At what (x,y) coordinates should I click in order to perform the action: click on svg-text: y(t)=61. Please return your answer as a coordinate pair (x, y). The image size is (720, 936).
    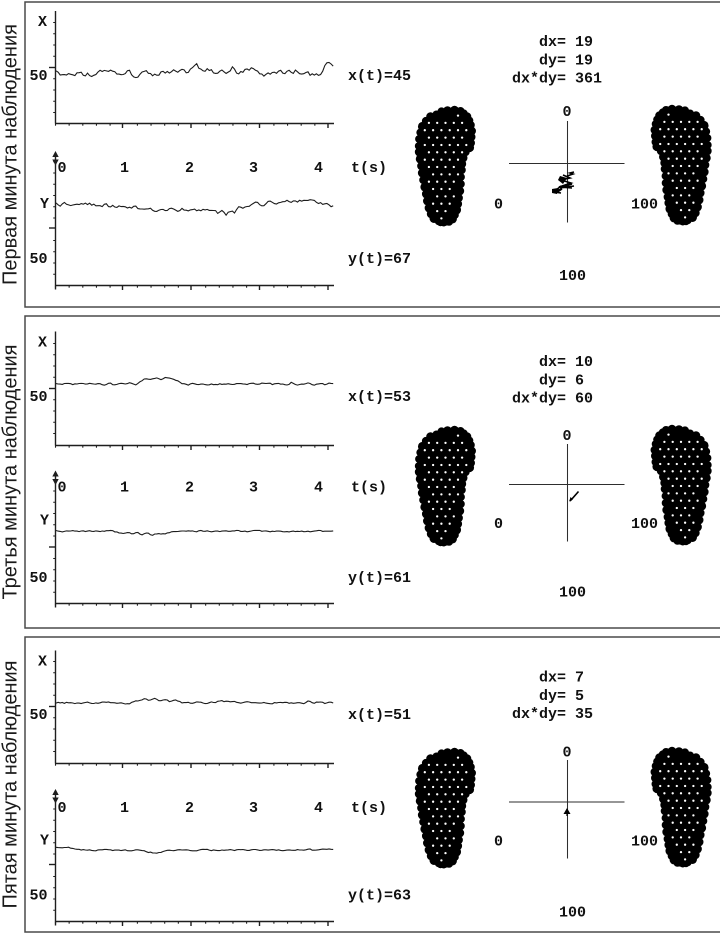
    Looking at the image, I should click on (379, 578).